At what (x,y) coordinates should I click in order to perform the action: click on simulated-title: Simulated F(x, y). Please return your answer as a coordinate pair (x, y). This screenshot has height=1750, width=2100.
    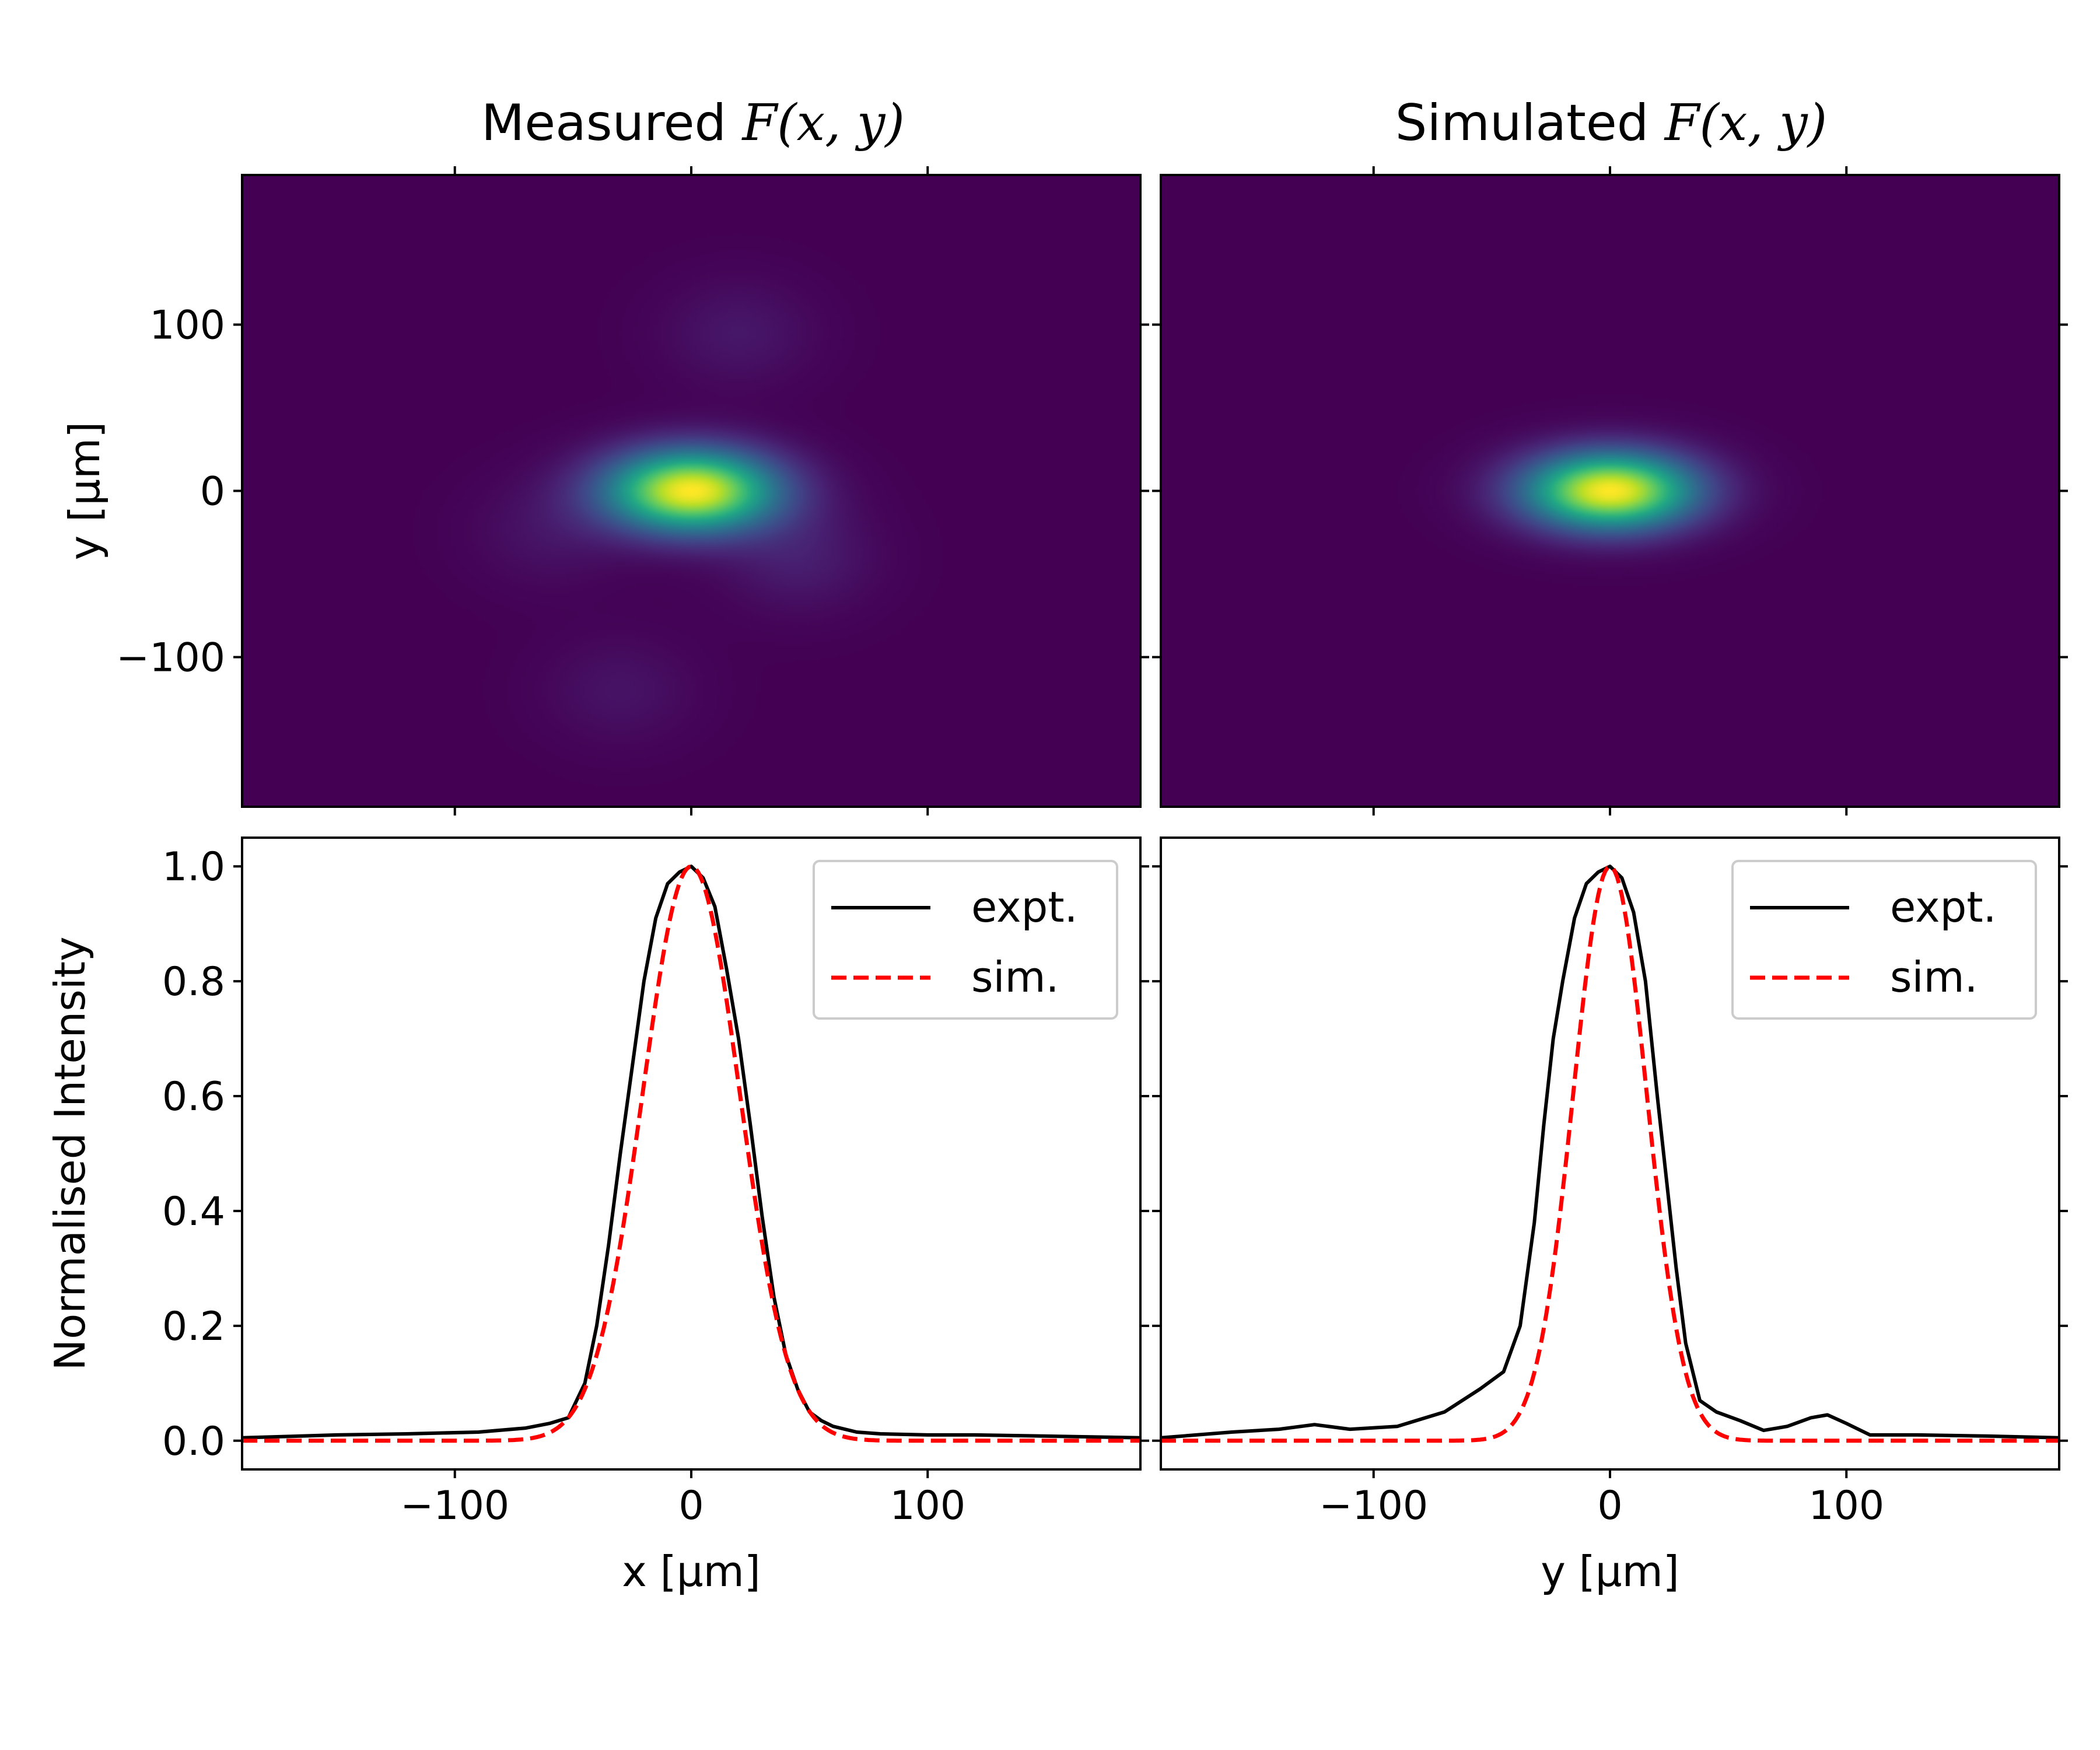
    Looking at the image, I should click on (1611, 123).